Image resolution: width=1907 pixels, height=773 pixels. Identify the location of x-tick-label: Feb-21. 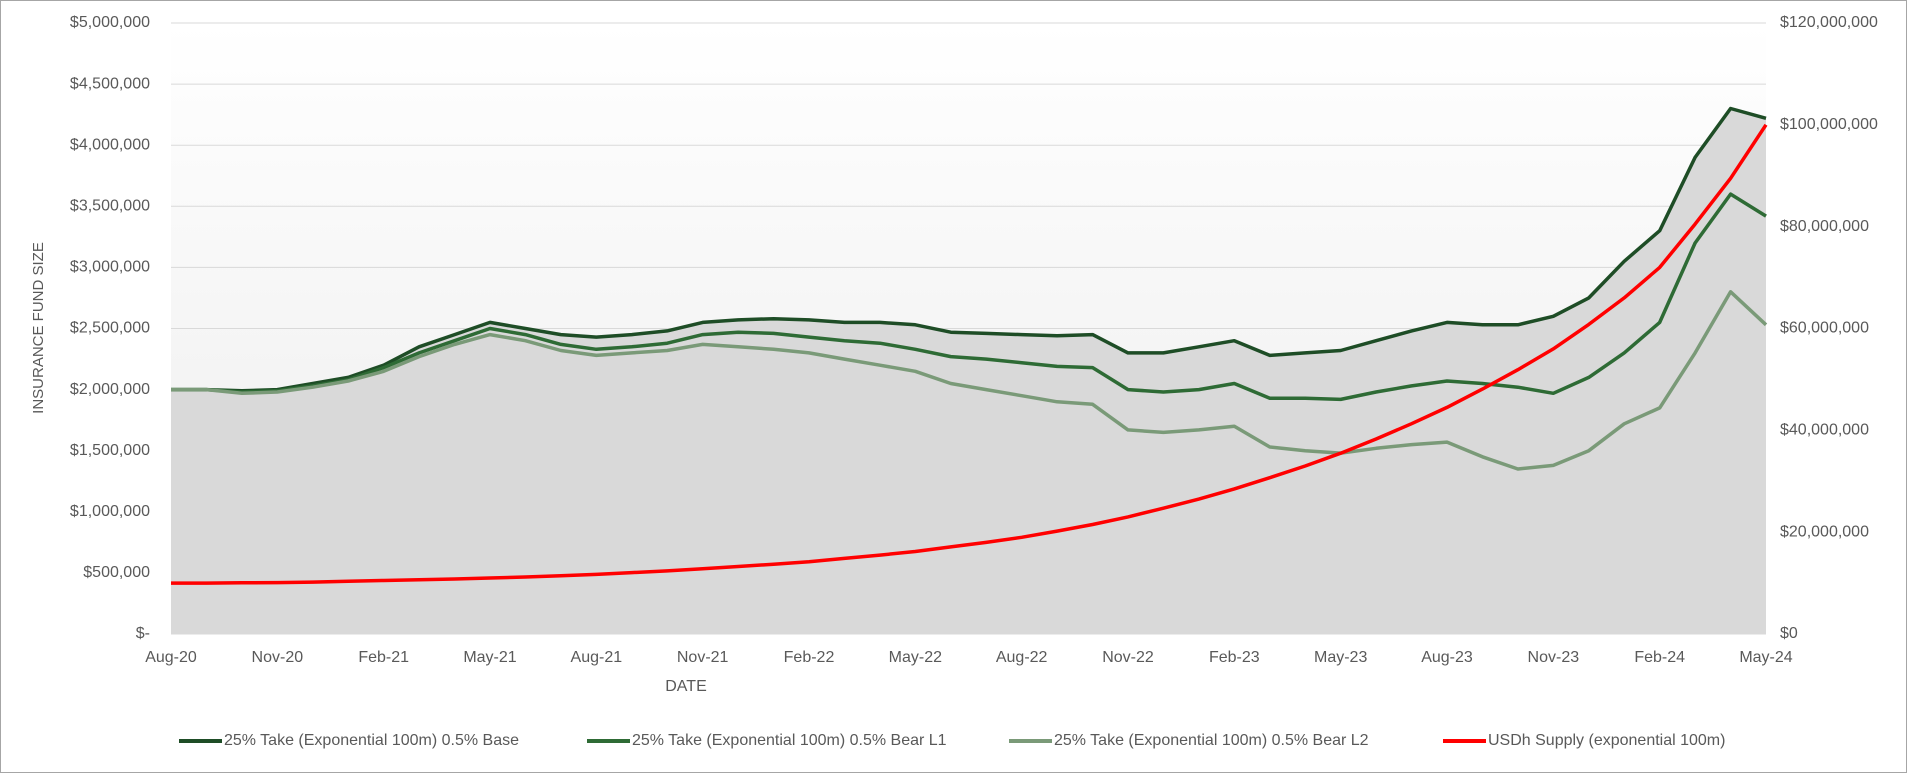
(383, 657).